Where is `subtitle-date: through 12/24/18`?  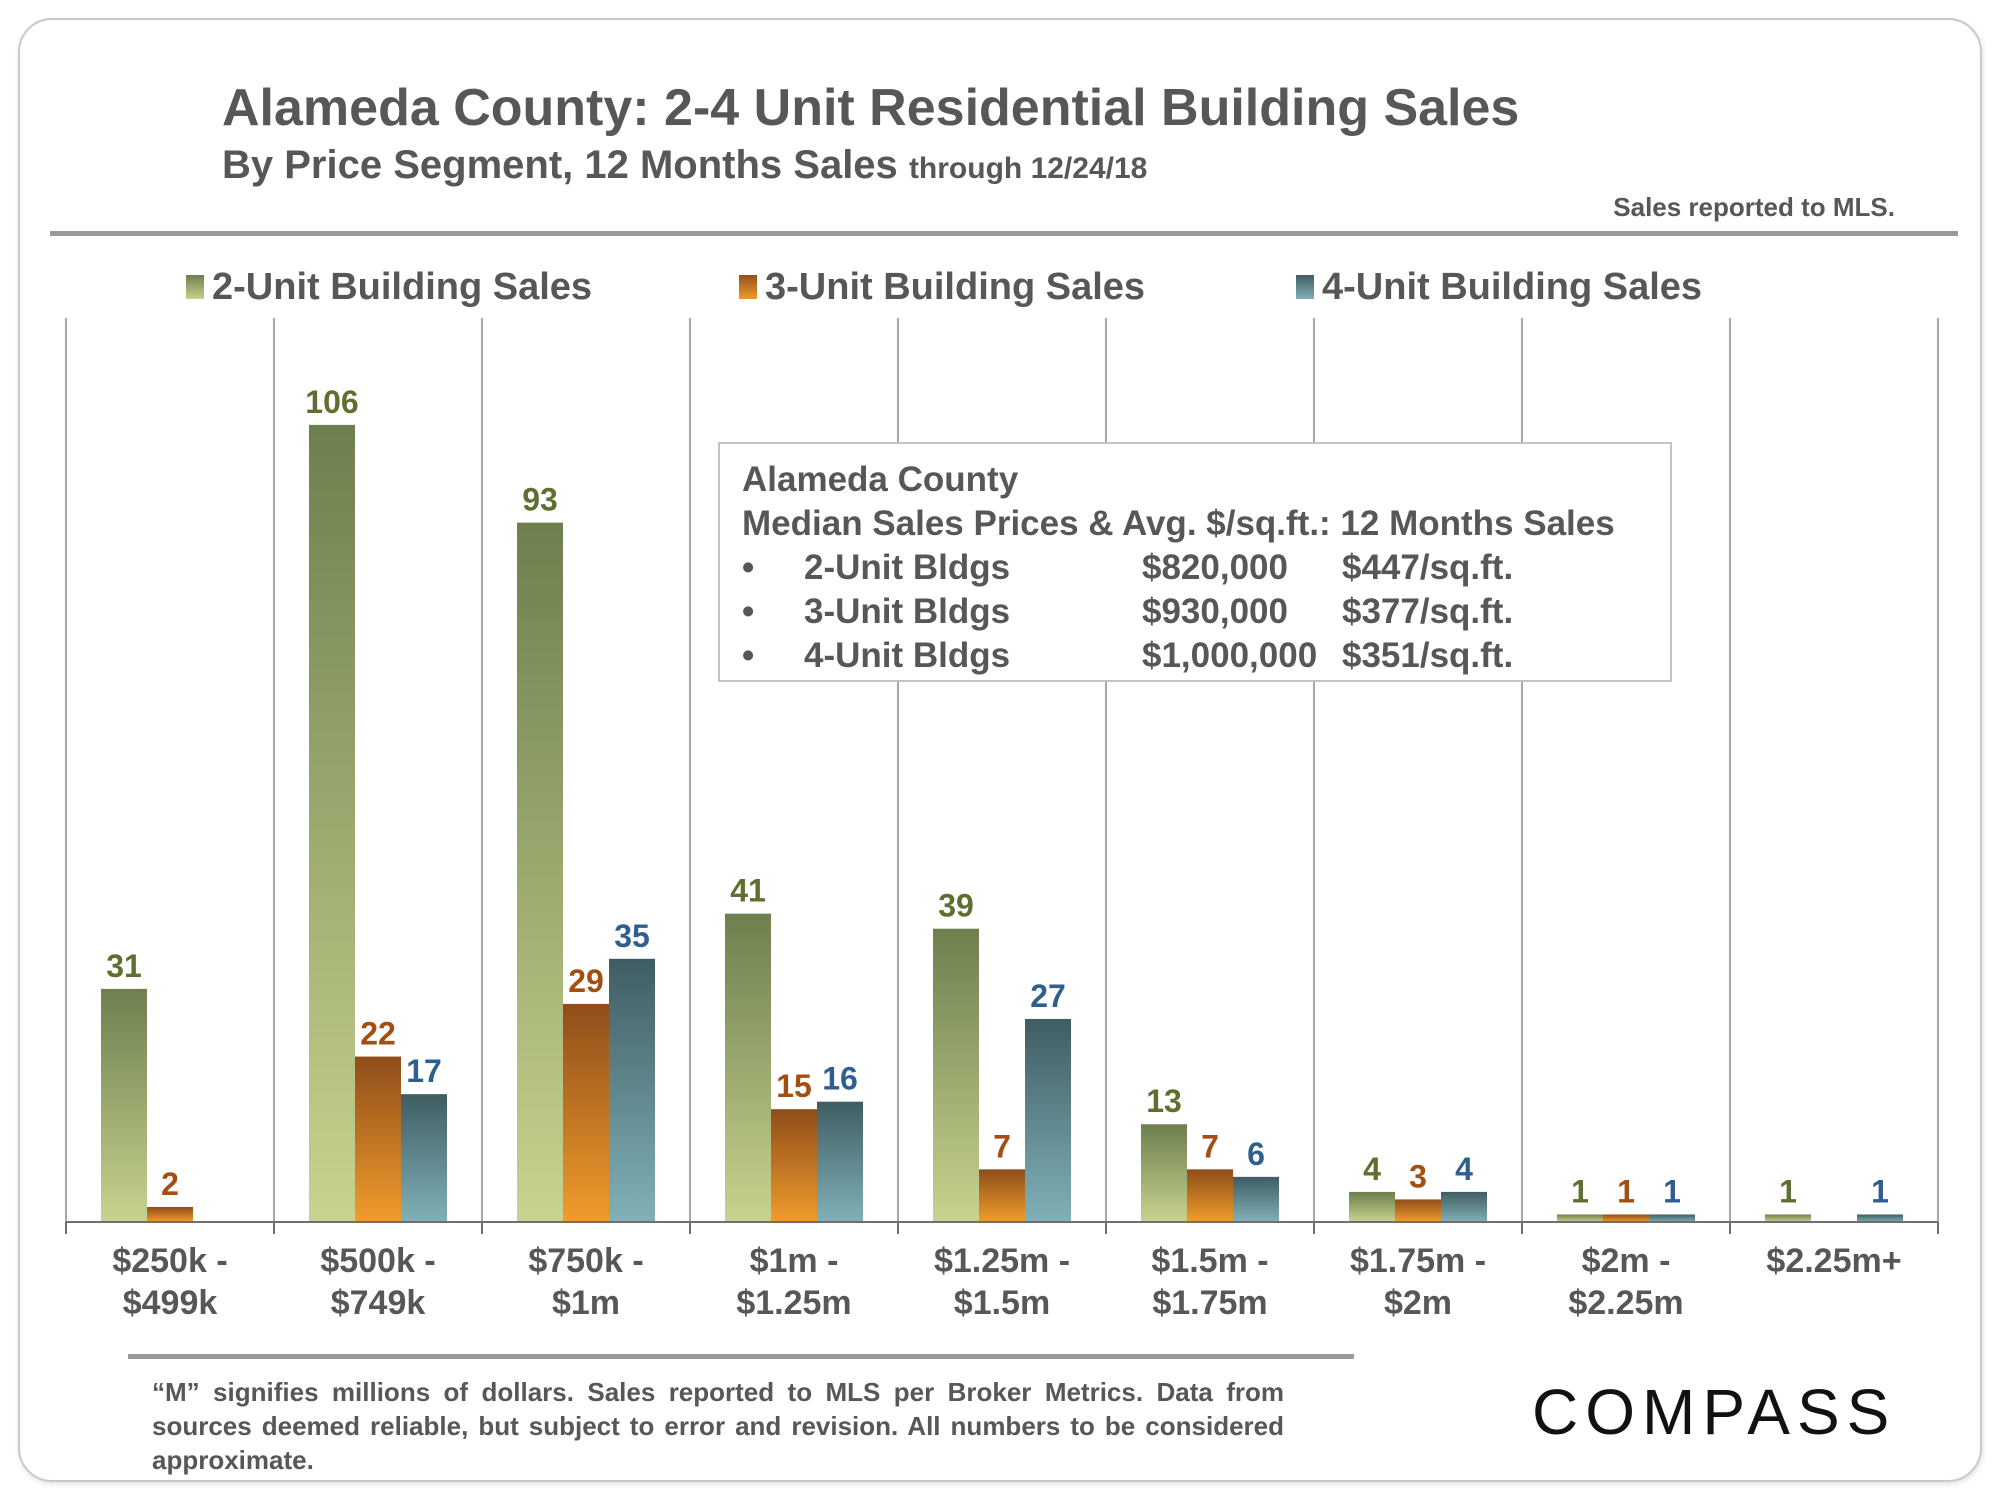 subtitle-date: through 12/24/18 is located at coordinates (1028, 168).